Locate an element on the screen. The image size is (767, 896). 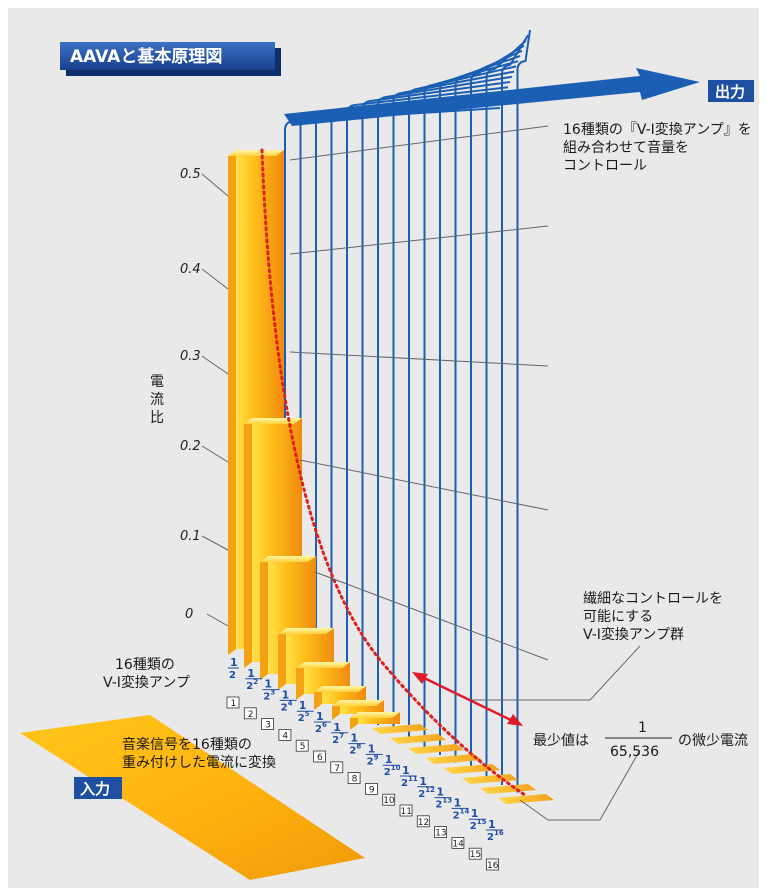
bit-number: 2 is located at coordinates (251, 715).